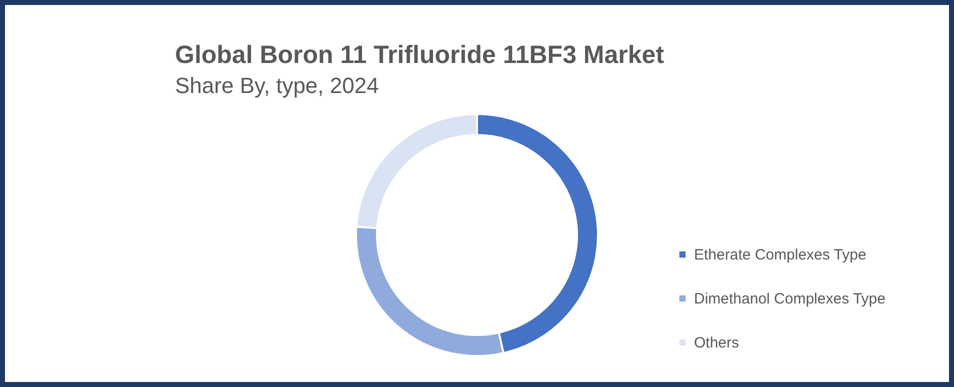 The width and height of the screenshot is (954, 387). What do you see at coordinates (717, 343) in the screenshot?
I see `legend-label: Others` at bounding box center [717, 343].